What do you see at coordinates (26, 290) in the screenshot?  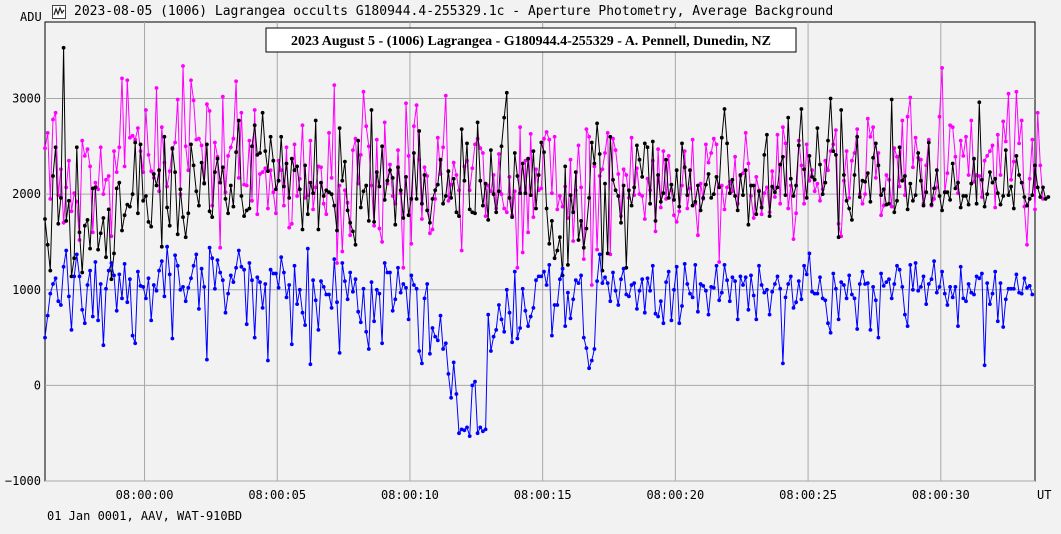 I see `y-tick-label: 1000` at bounding box center [26, 290].